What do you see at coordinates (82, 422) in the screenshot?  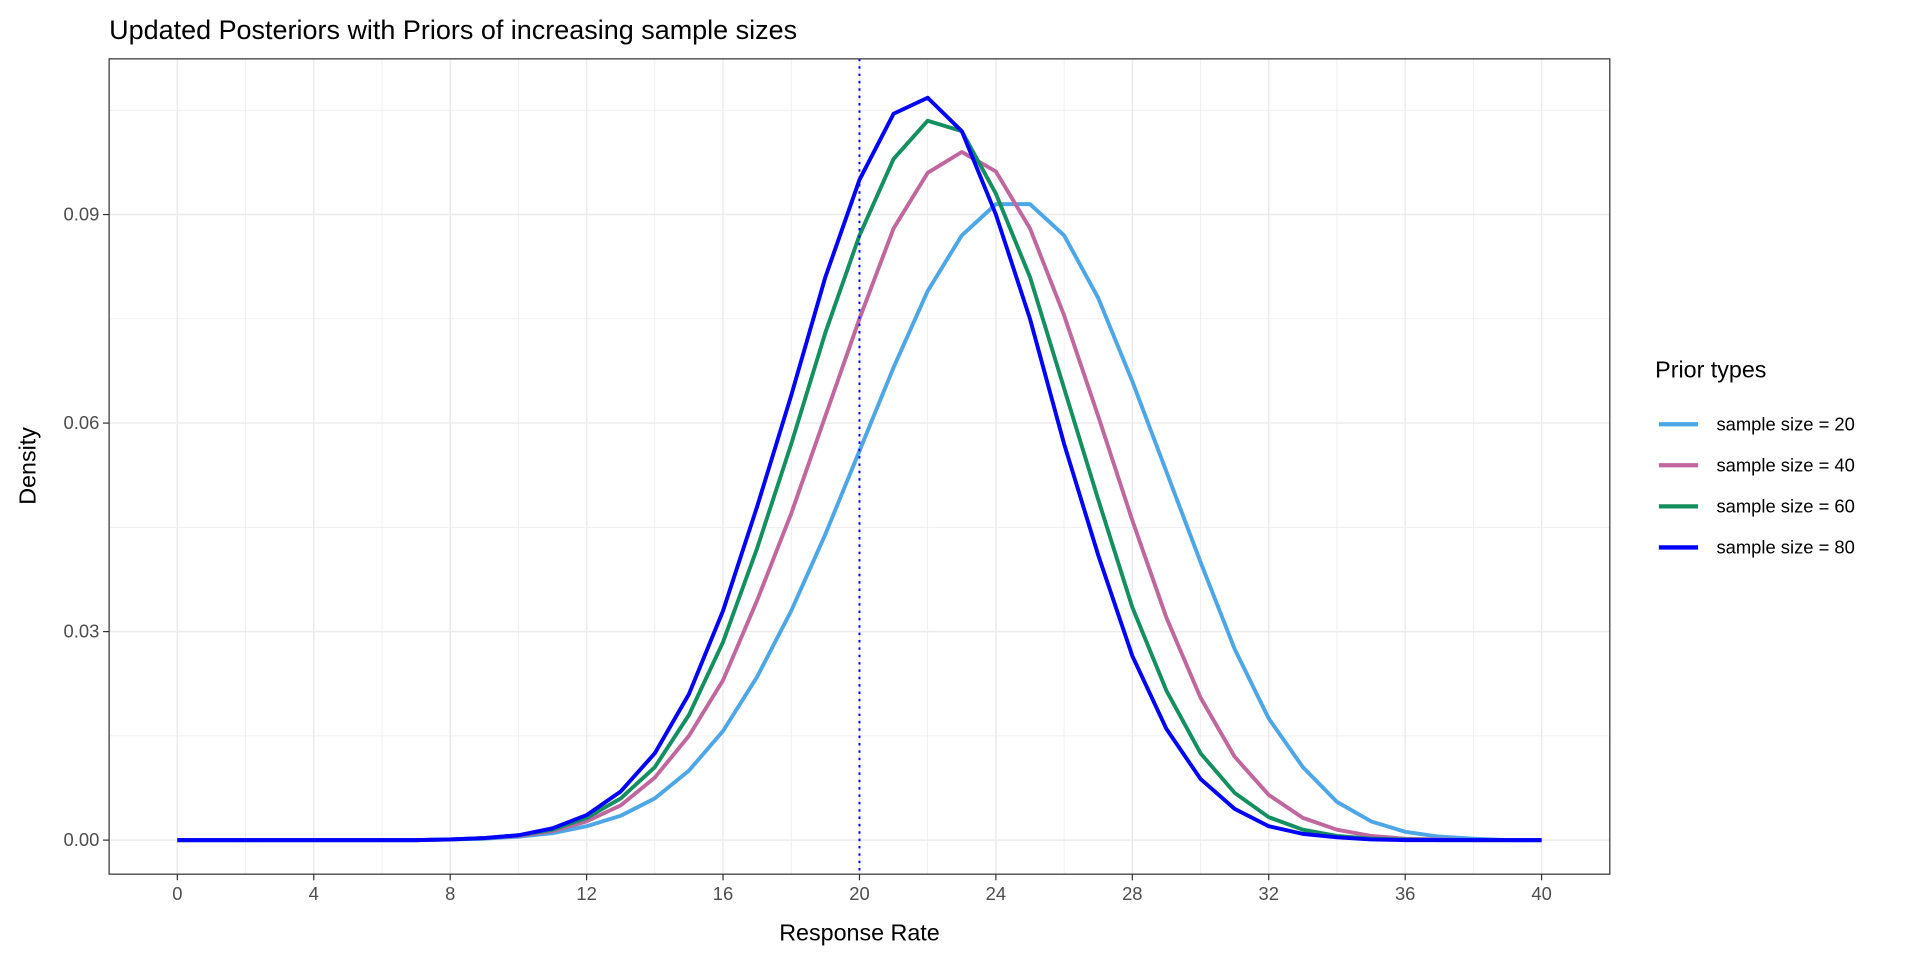 I see `y-tick-label: 0.06` at bounding box center [82, 422].